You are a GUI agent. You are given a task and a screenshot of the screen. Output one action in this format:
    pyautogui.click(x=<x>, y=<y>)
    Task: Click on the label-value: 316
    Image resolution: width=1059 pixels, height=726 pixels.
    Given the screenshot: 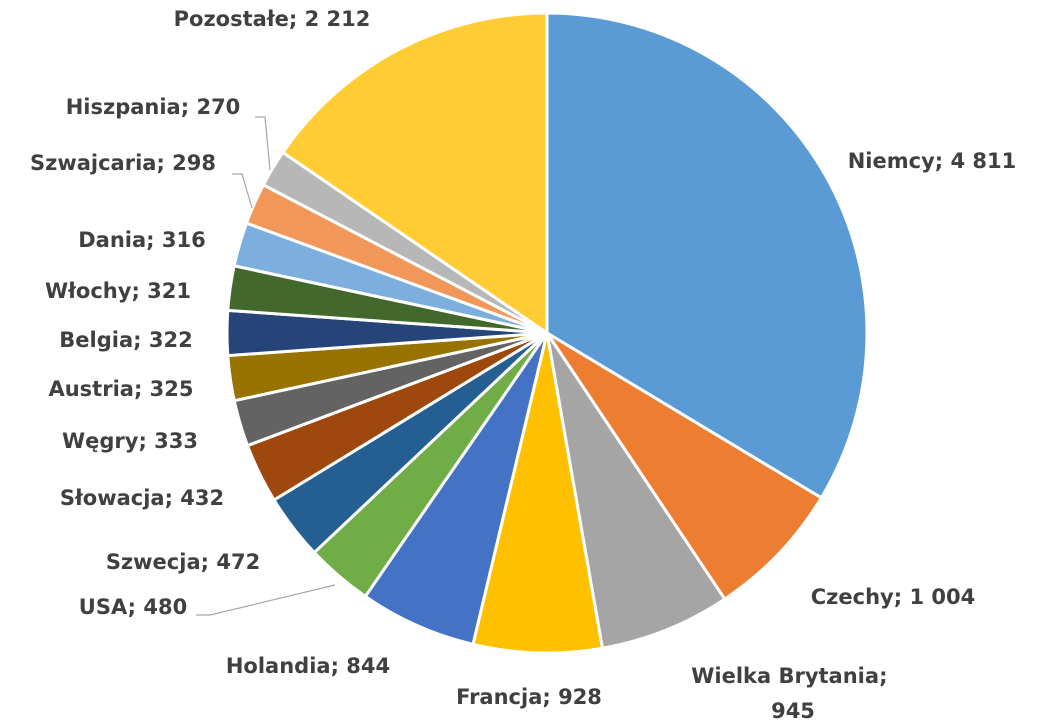 What is the action you would take?
    pyautogui.click(x=184, y=240)
    